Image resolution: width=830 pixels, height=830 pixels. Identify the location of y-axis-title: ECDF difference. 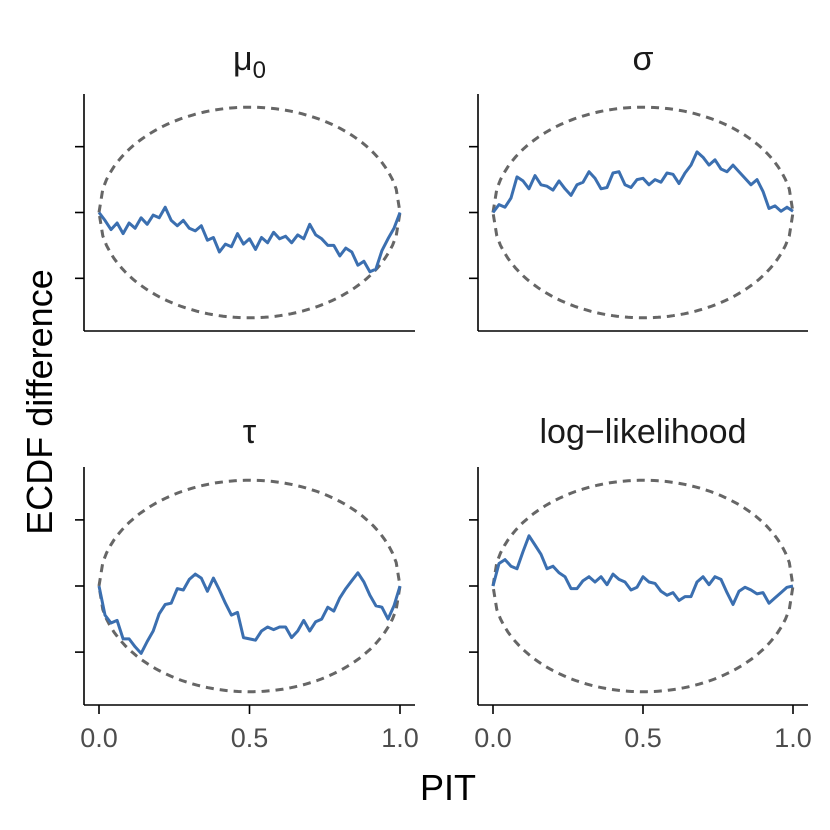
(39, 401).